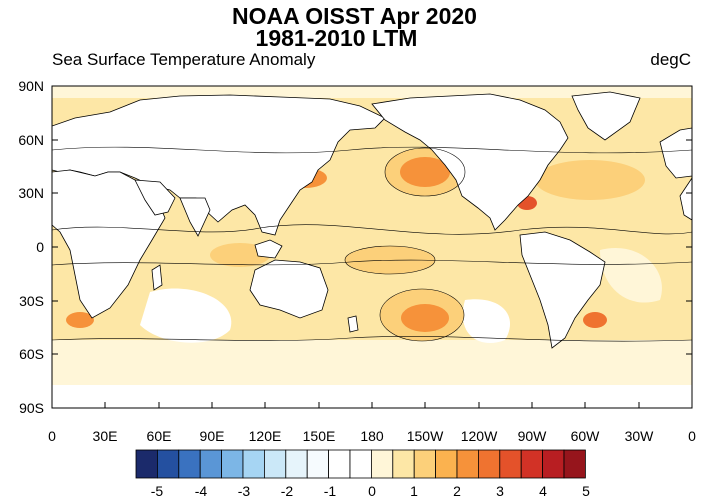 This screenshot has width=709, height=504. I want to click on warm-core-north-pacific, so click(425, 172).